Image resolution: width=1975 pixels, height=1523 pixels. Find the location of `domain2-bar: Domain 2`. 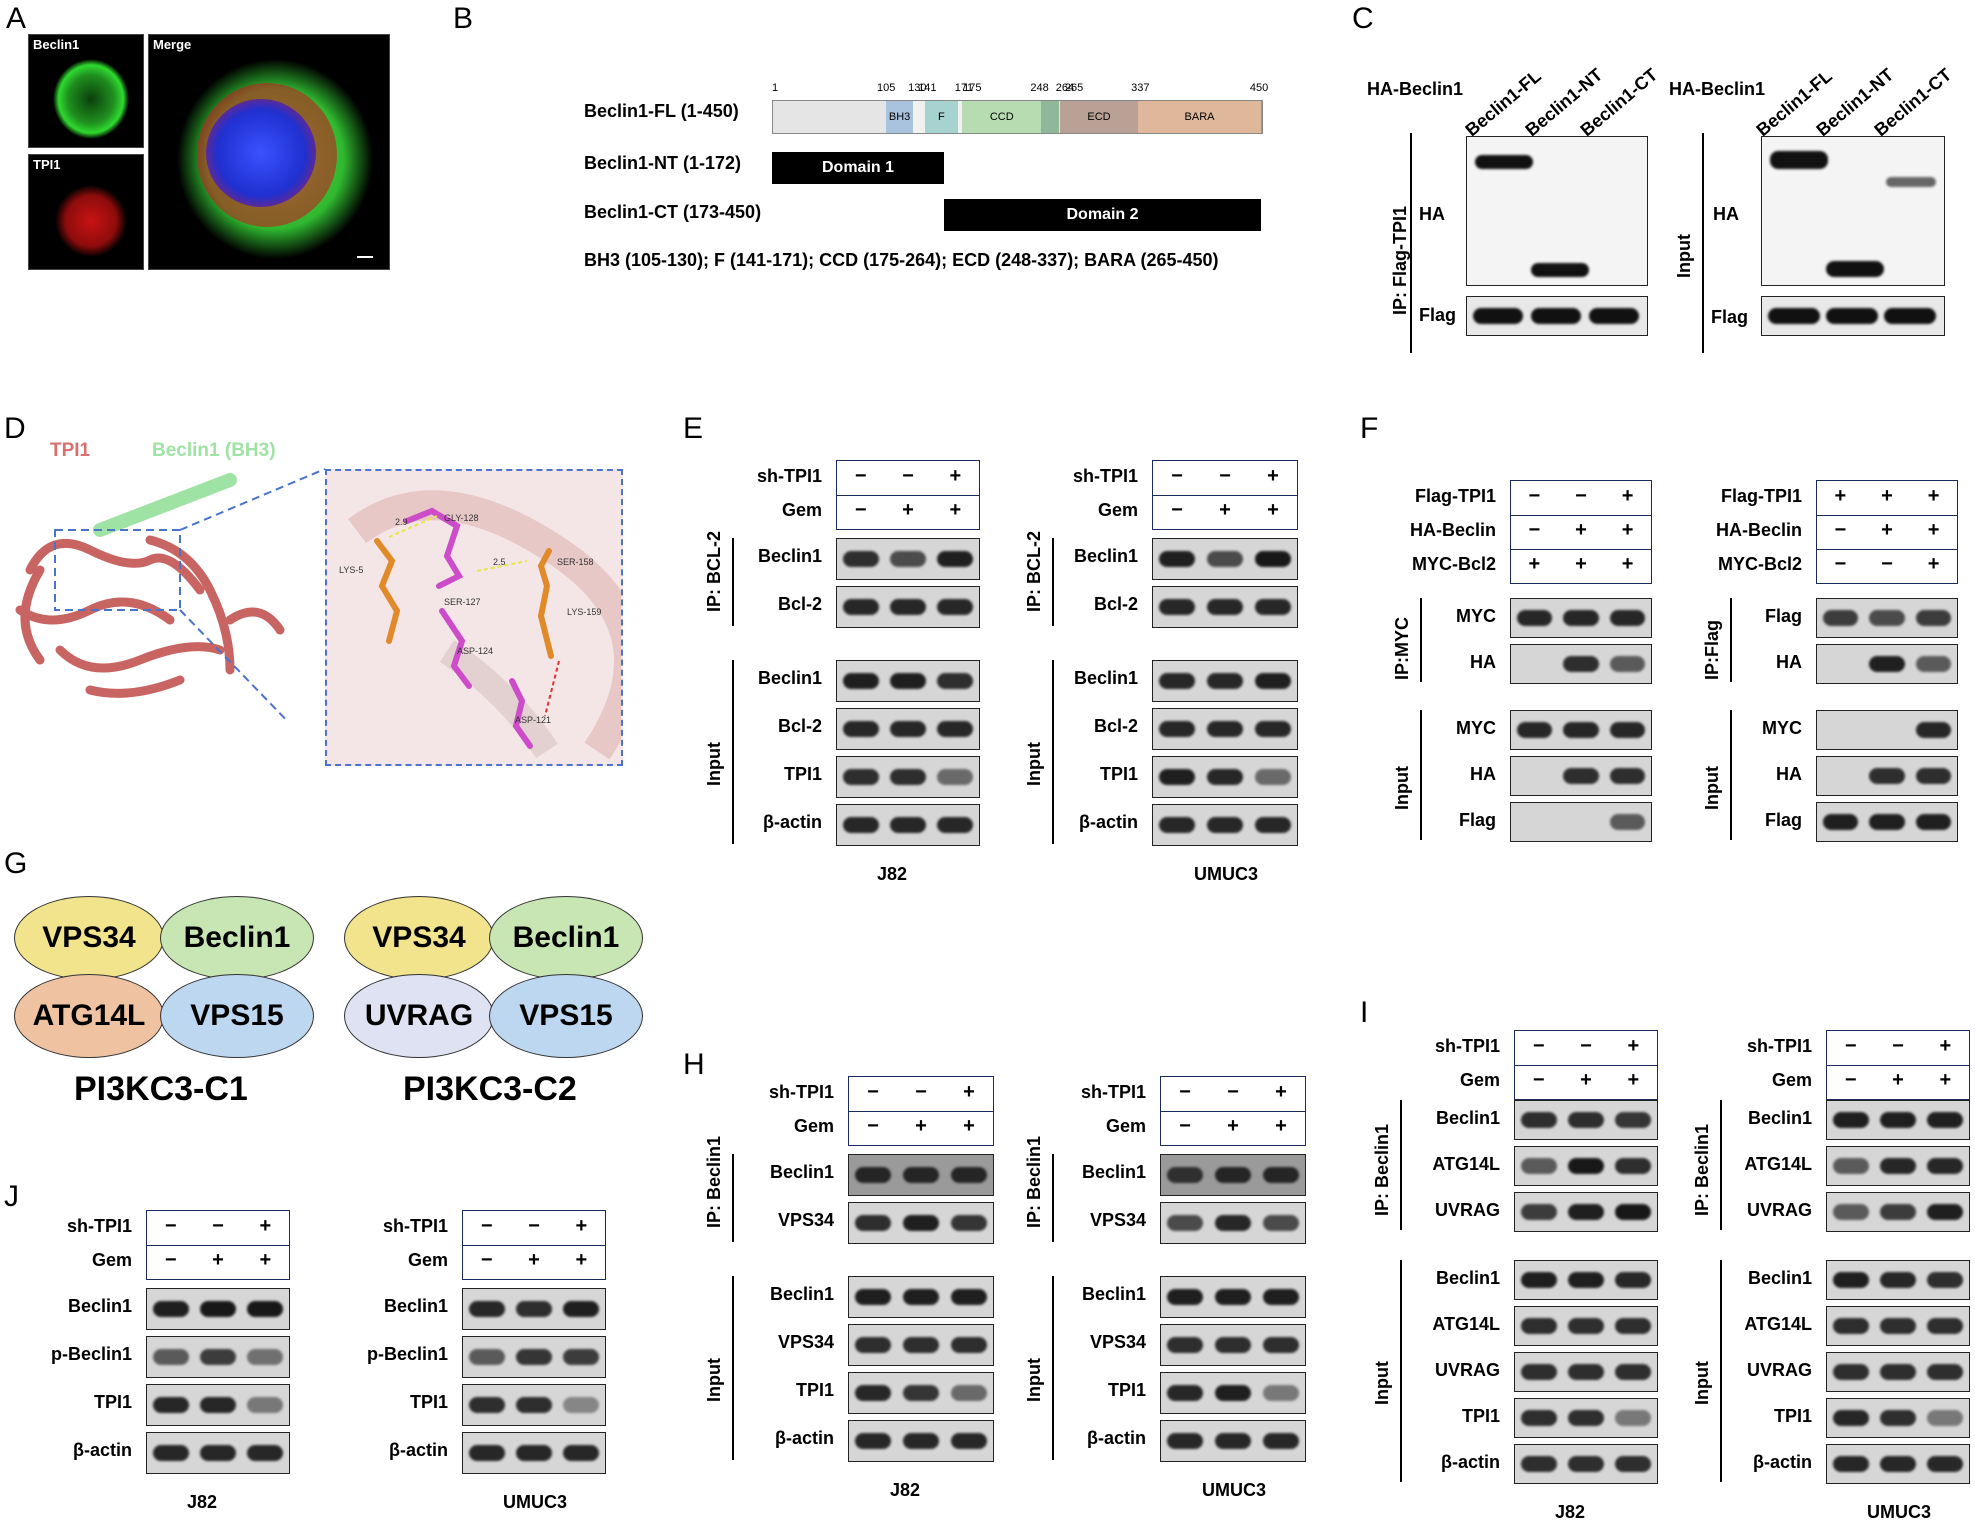

domain2-bar: Domain 2 is located at coordinates (1102, 215).